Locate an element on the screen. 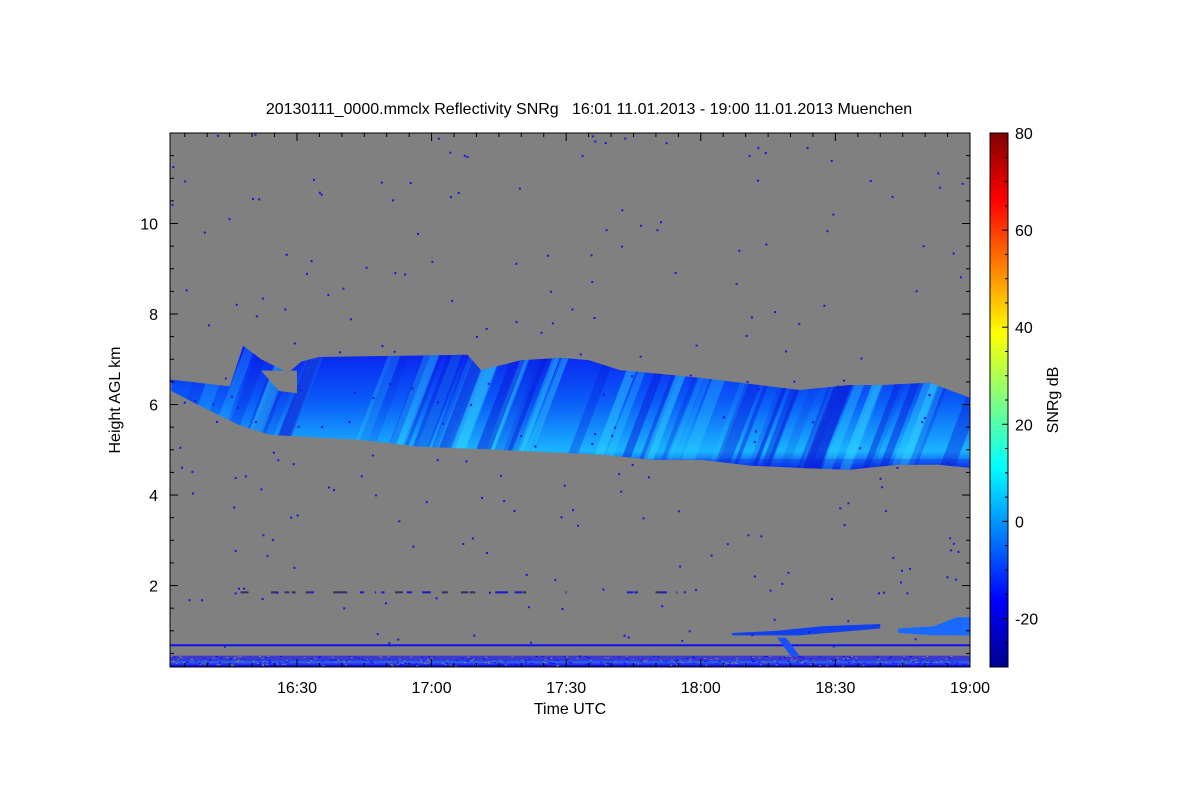 The width and height of the screenshot is (1200, 805). colorbar-tick-label: 80 is located at coordinates (1024, 134).